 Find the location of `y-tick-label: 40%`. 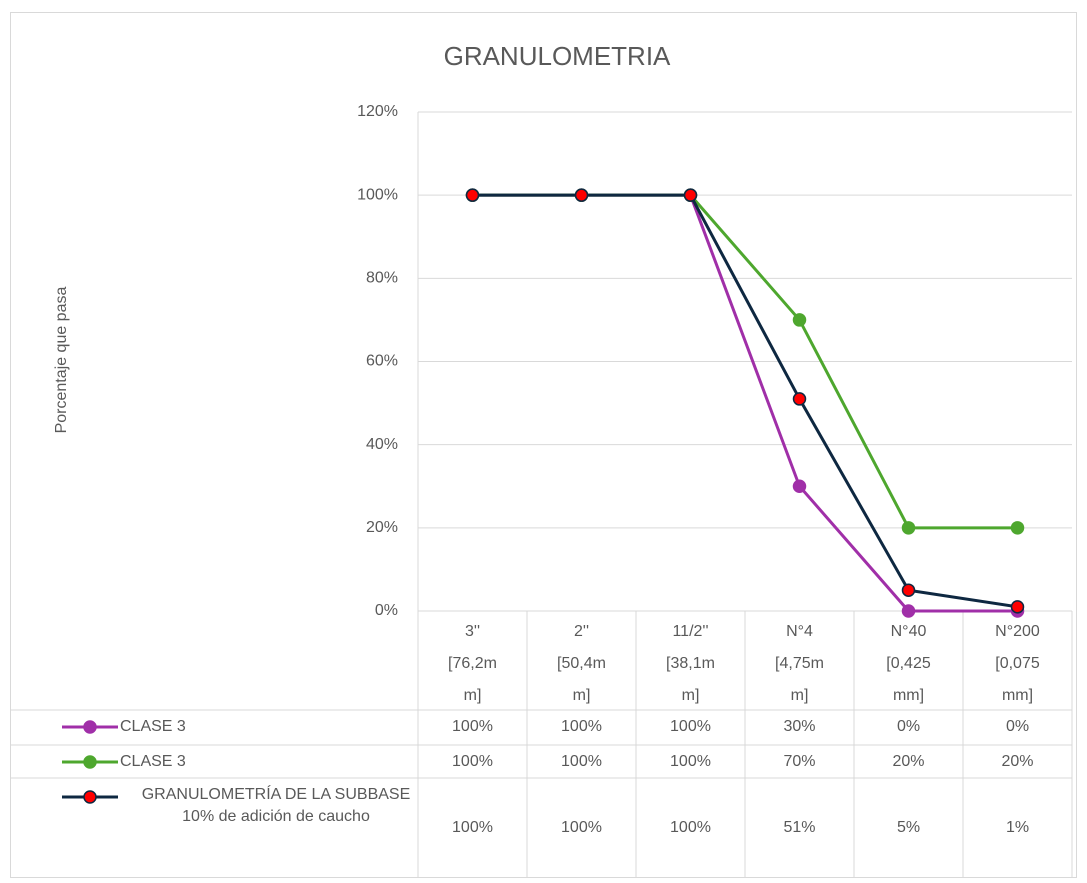

y-tick-label: 40% is located at coordinates (382, 444).